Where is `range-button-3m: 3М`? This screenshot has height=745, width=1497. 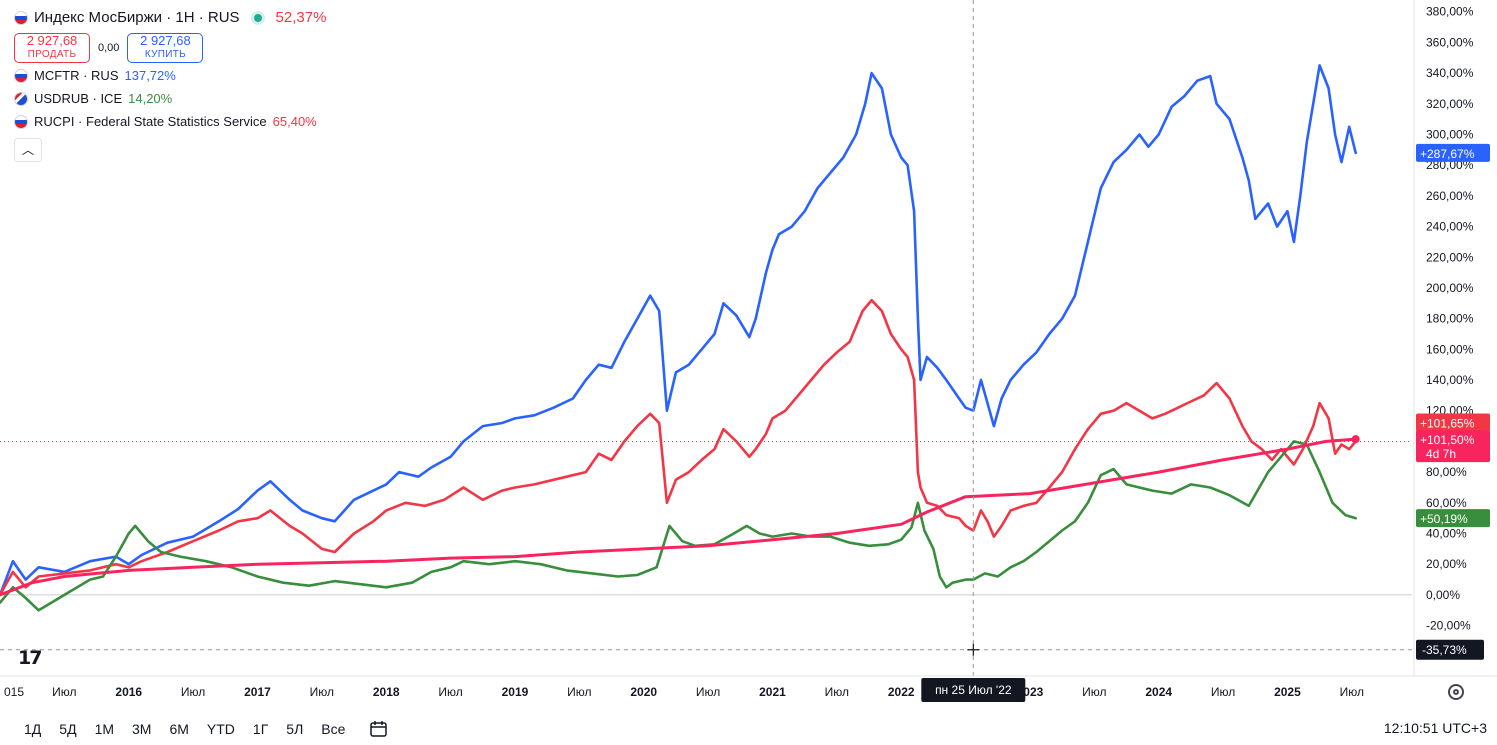 range-button-3m: 3М is located at coordinates (142, 728).